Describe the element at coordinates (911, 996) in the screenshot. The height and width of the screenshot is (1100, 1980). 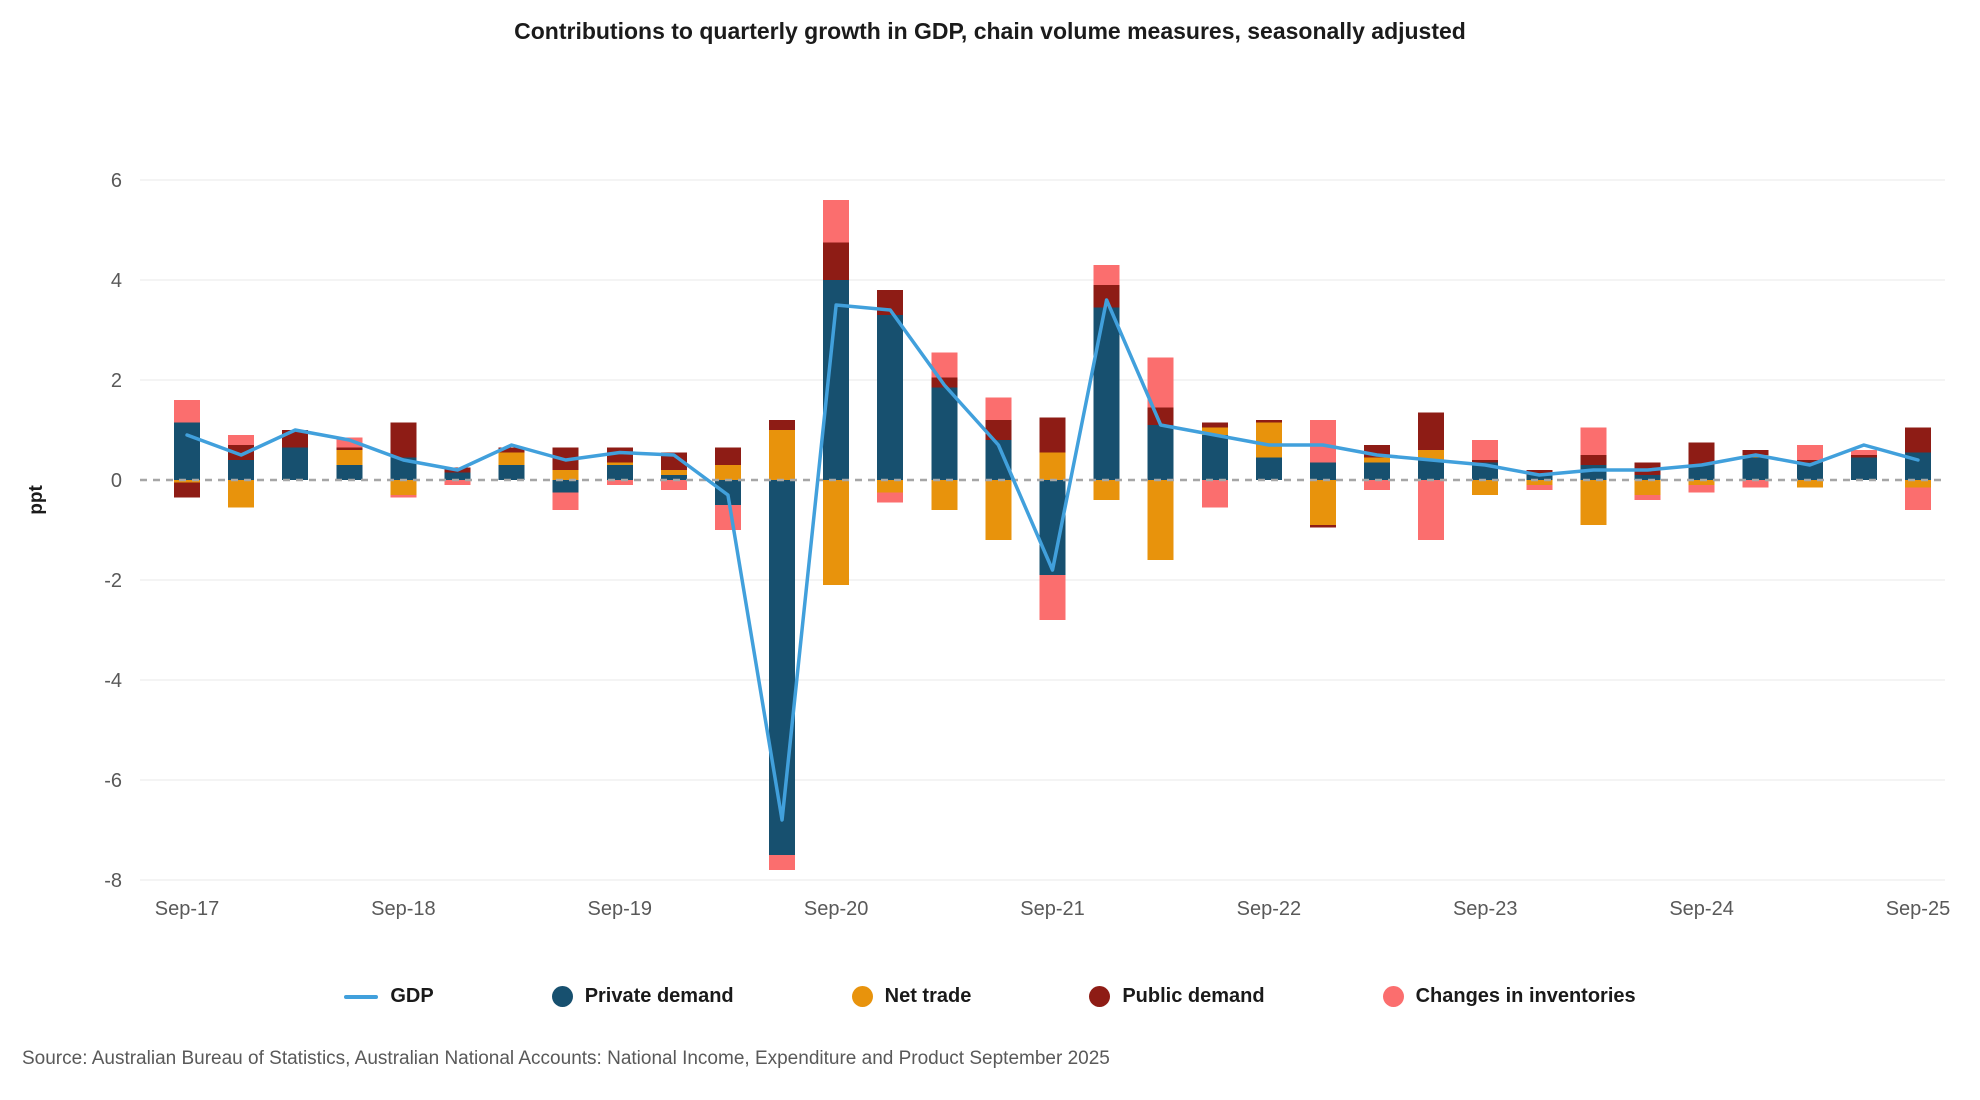
I see `legend-item-net-trade: Net trade` at that location.